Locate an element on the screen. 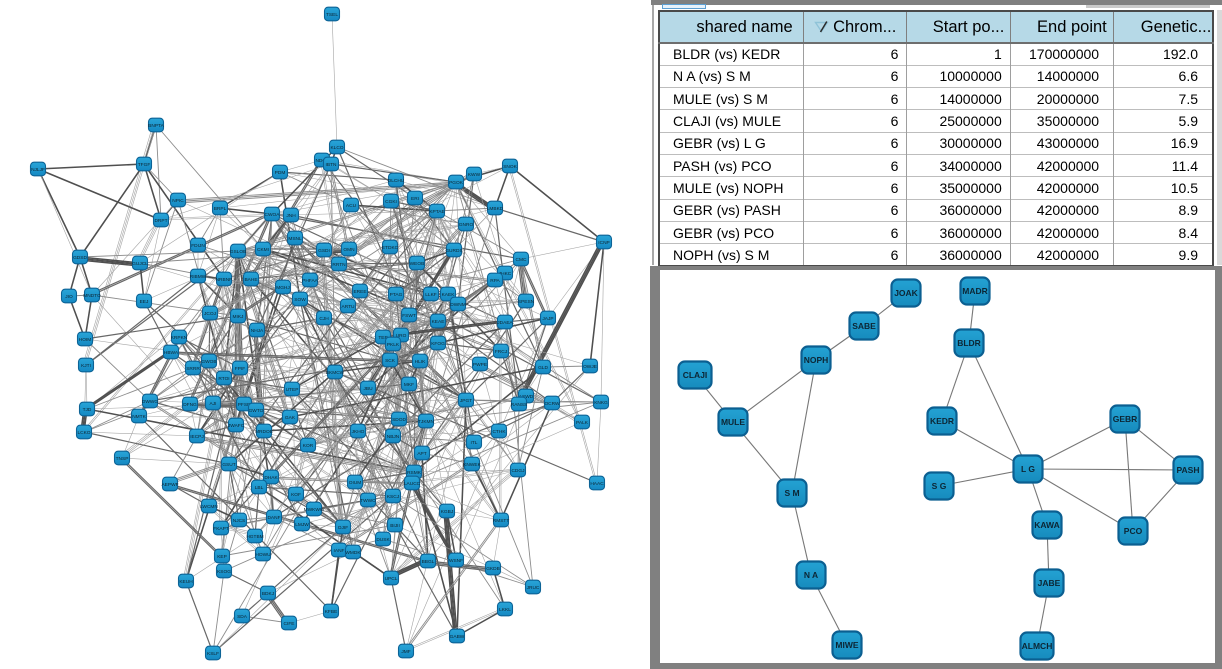  svg-text: BBGL is located at coordinates (428, 562).